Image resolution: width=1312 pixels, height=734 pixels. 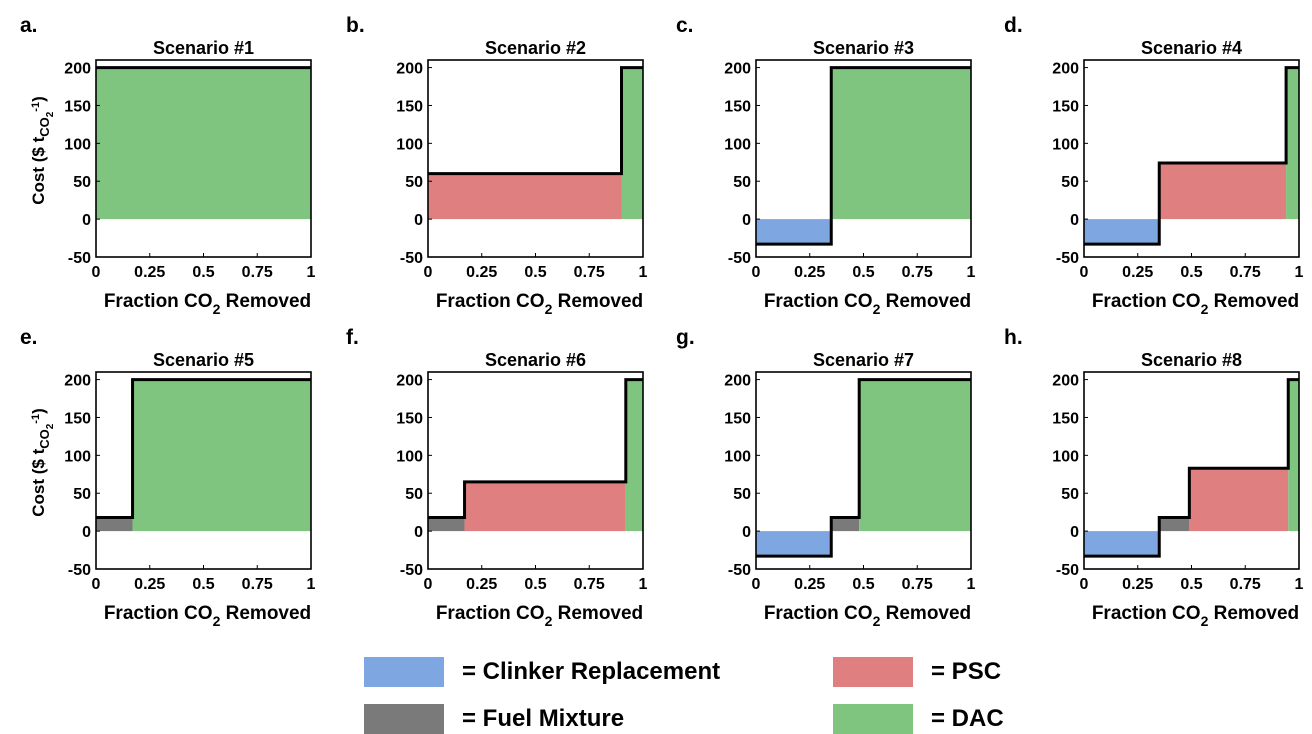 What do you see at coordinates (203, 360) in the screenshot?
I see `panel-5-title: Scenario #5` at bounding box center [203, 360].